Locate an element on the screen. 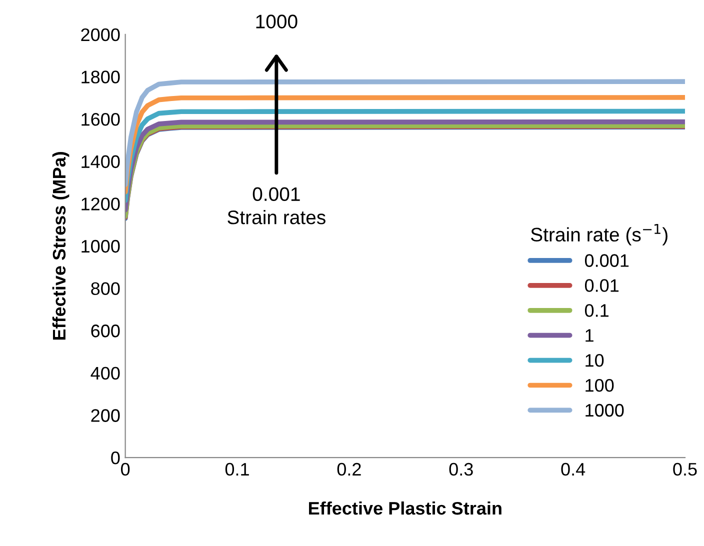  y-tick-label: 0 is located at coordinates (115, 457).